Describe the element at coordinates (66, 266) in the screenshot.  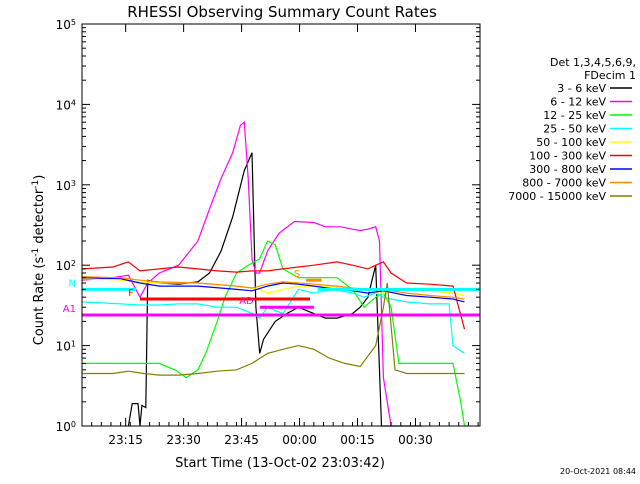
I see `y-tick-label-2: 102` at that location.